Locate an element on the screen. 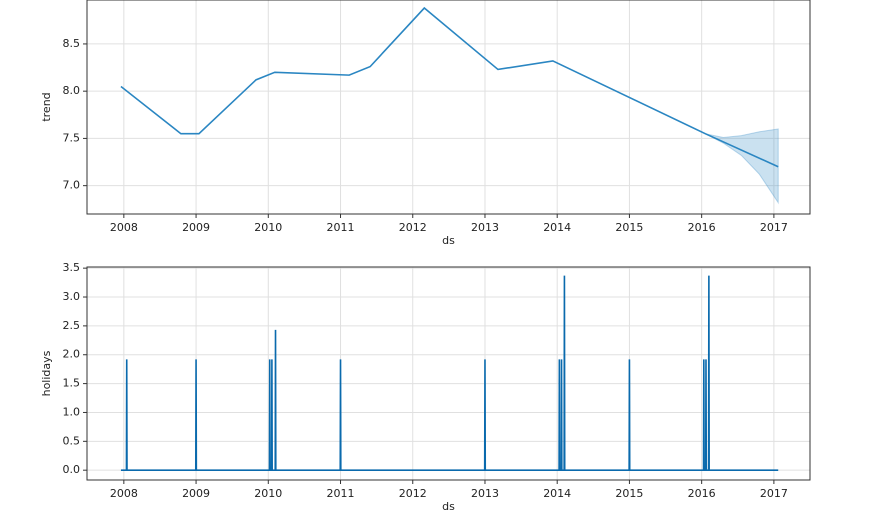 This screenshot has height=512, width=871. y-tick-label: 8.0 is located at coordinates (72, 90).